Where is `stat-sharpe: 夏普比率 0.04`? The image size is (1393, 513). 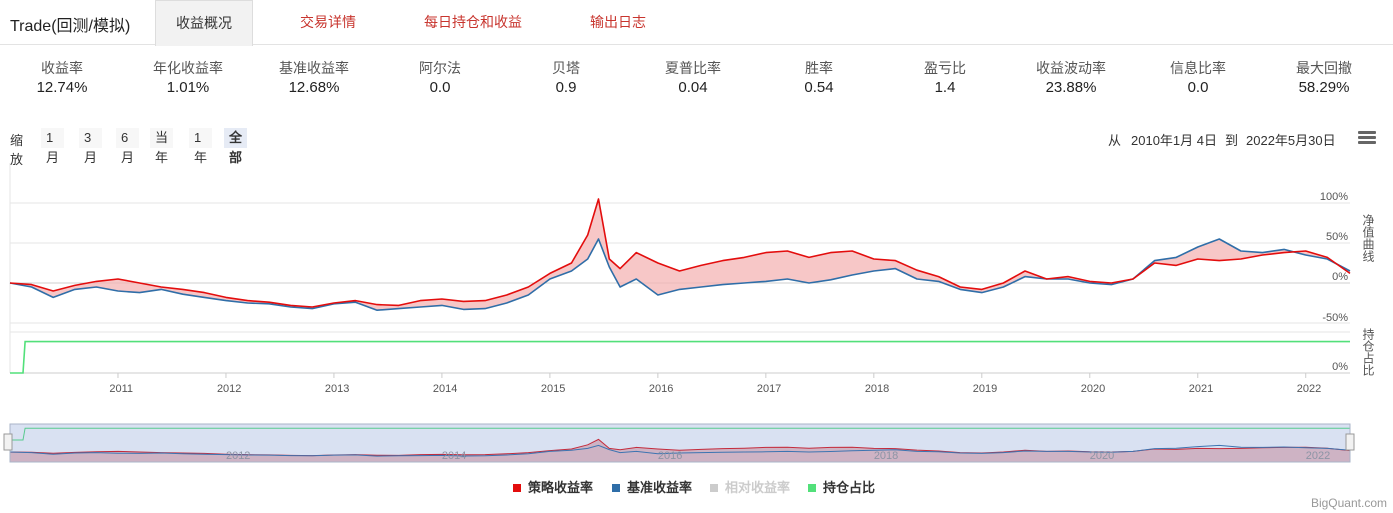
stat-sharpe: 夏普比率 0.04 is located at coordinates (693, 78).